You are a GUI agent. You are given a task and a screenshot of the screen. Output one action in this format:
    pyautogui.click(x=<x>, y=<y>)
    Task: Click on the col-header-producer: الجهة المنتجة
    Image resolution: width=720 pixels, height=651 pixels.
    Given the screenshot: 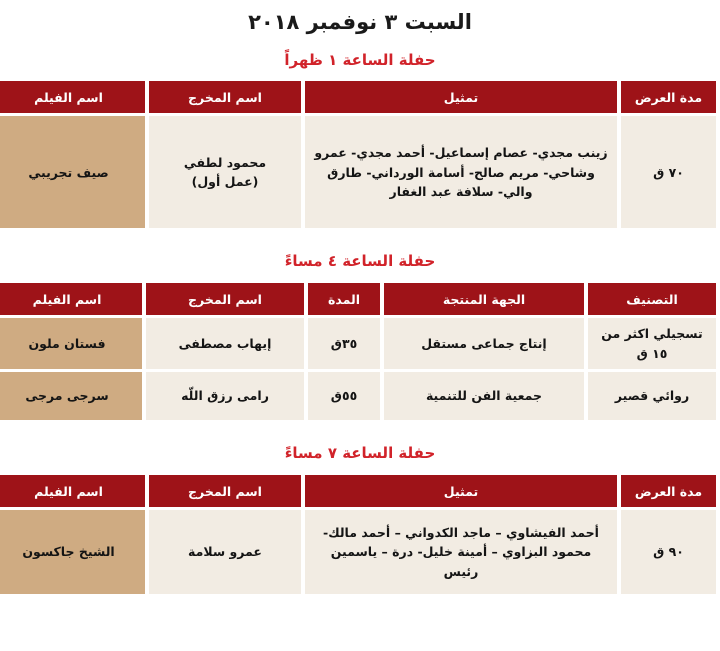 What is the action you would take?
    pyautogui.click(x=484, y=299)
    